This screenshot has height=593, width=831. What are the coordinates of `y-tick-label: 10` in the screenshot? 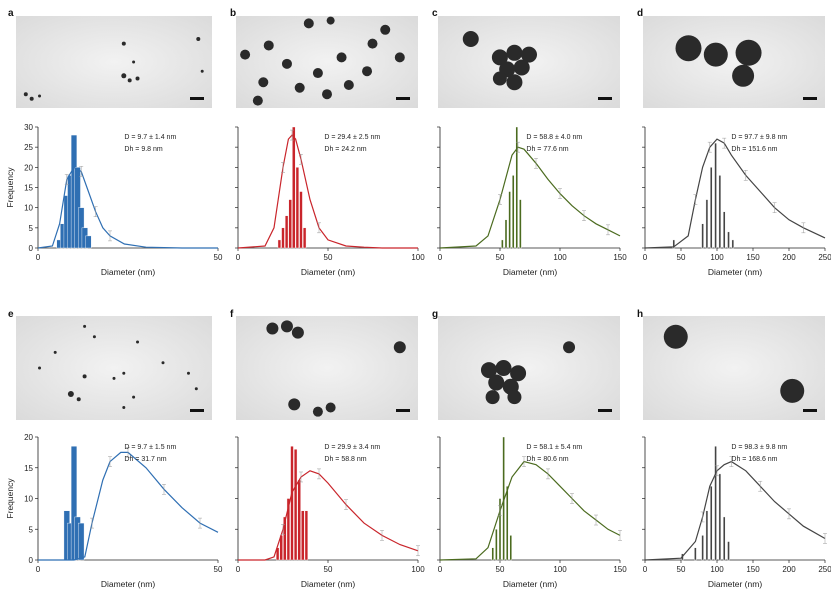 It's located at (28, 499).